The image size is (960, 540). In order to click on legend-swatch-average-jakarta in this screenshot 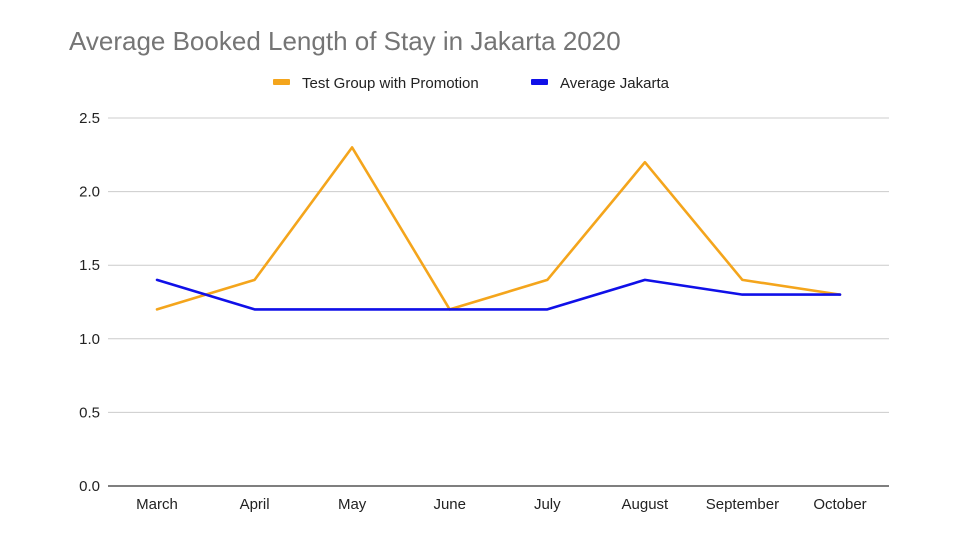, I will do `click(539, 82)`.